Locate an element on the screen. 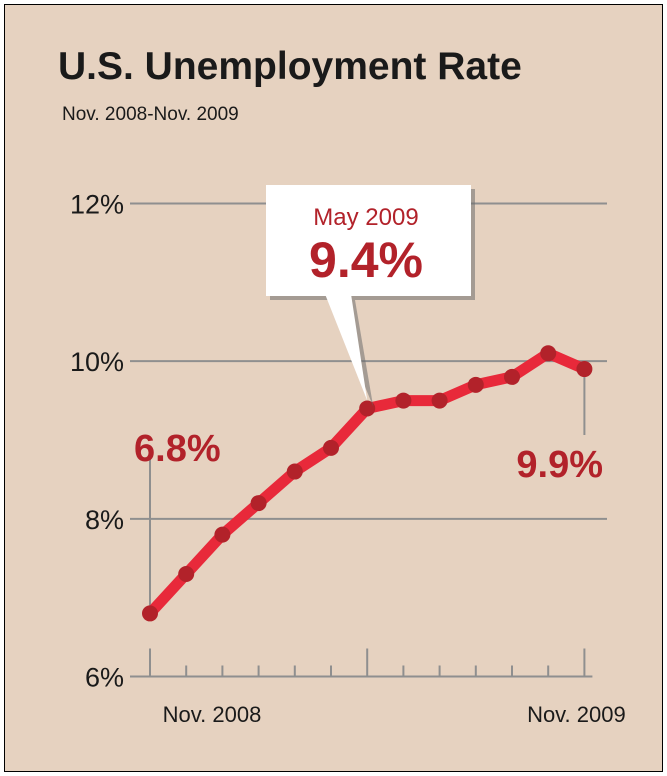 This screenshot has width=667, height=776. x-axis-labels: Nov. 2008 Nov. 2009 is located at coordinates (394, 714).